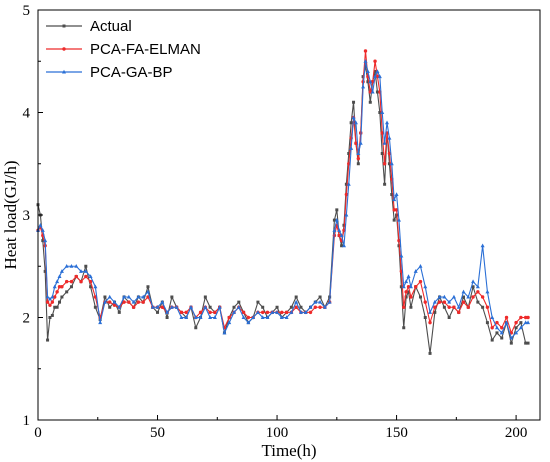 This screenshot has width=550, height=462. Describe the element at coordinates (27, 114) in the screenshot. I see `y-tick-label: 4` at that location.